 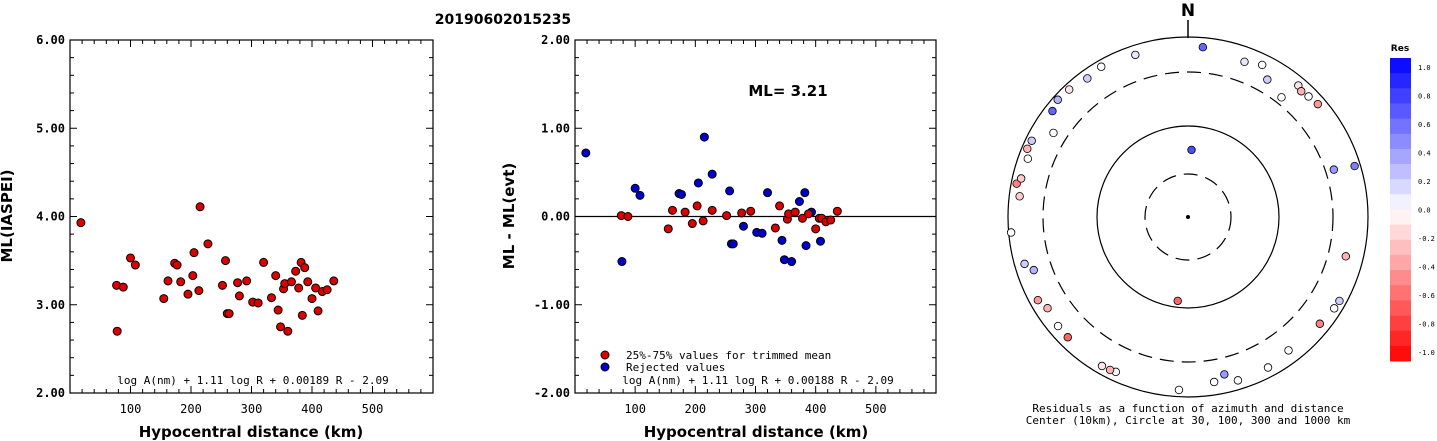 What do you see at coordinates (1188, 11) in the screenshot?
I see `north-label: N` at bounding box center [1188, 11].